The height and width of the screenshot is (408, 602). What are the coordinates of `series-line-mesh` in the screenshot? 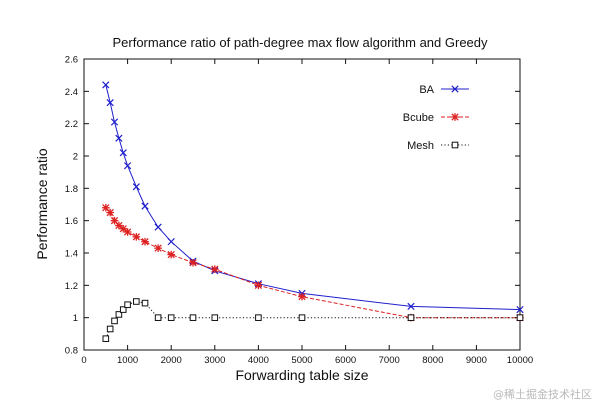 It's located at (312, 319).